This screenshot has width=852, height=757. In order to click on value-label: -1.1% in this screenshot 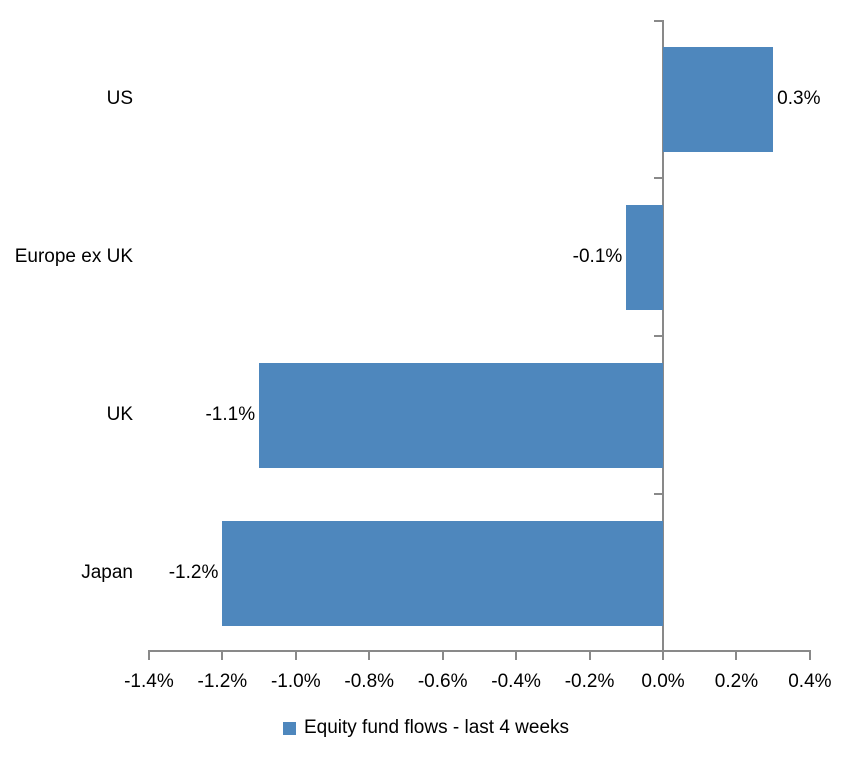, I will do `click(230, 414)`.